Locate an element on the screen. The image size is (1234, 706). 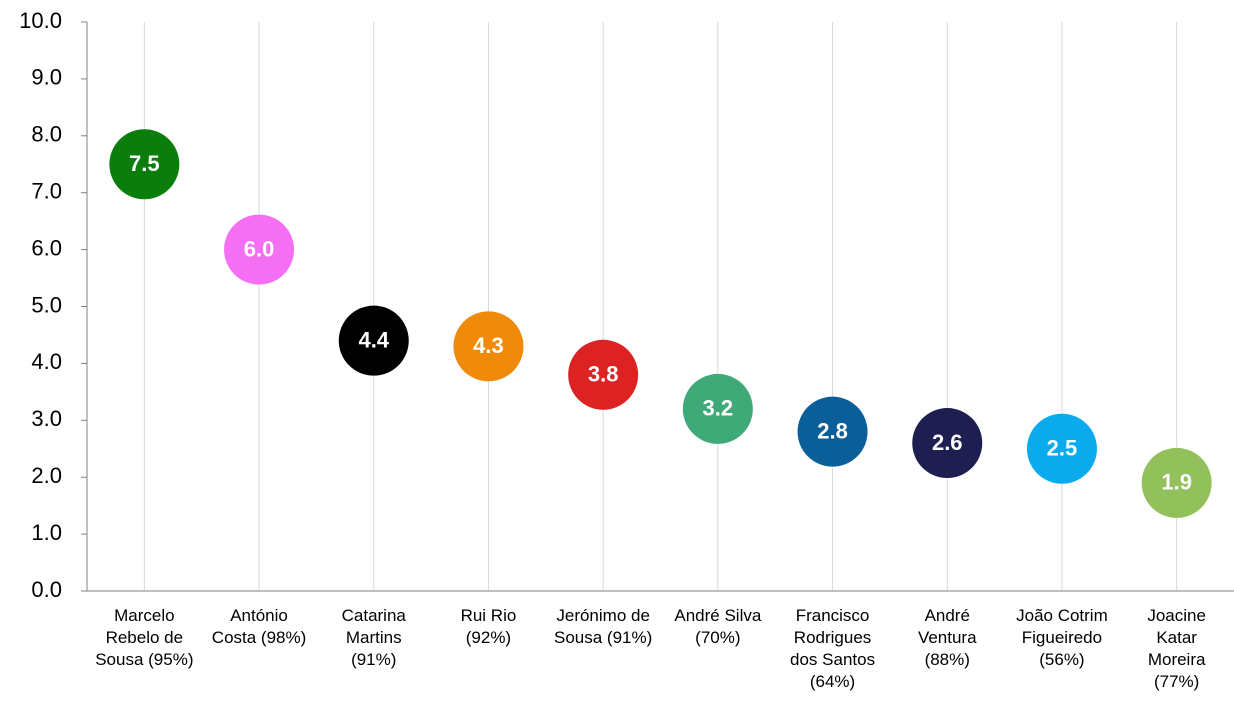
x-tick-label: Rui Rio (92%) is located at coordinates (488, 626).